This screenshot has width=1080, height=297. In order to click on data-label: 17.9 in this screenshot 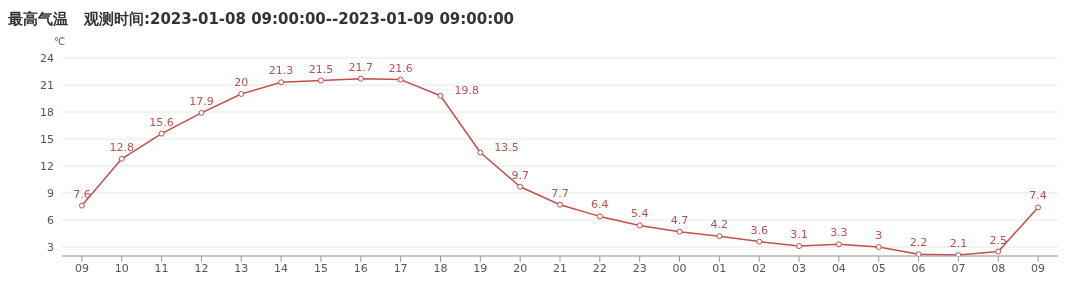, I will do `click(201, 101)`.